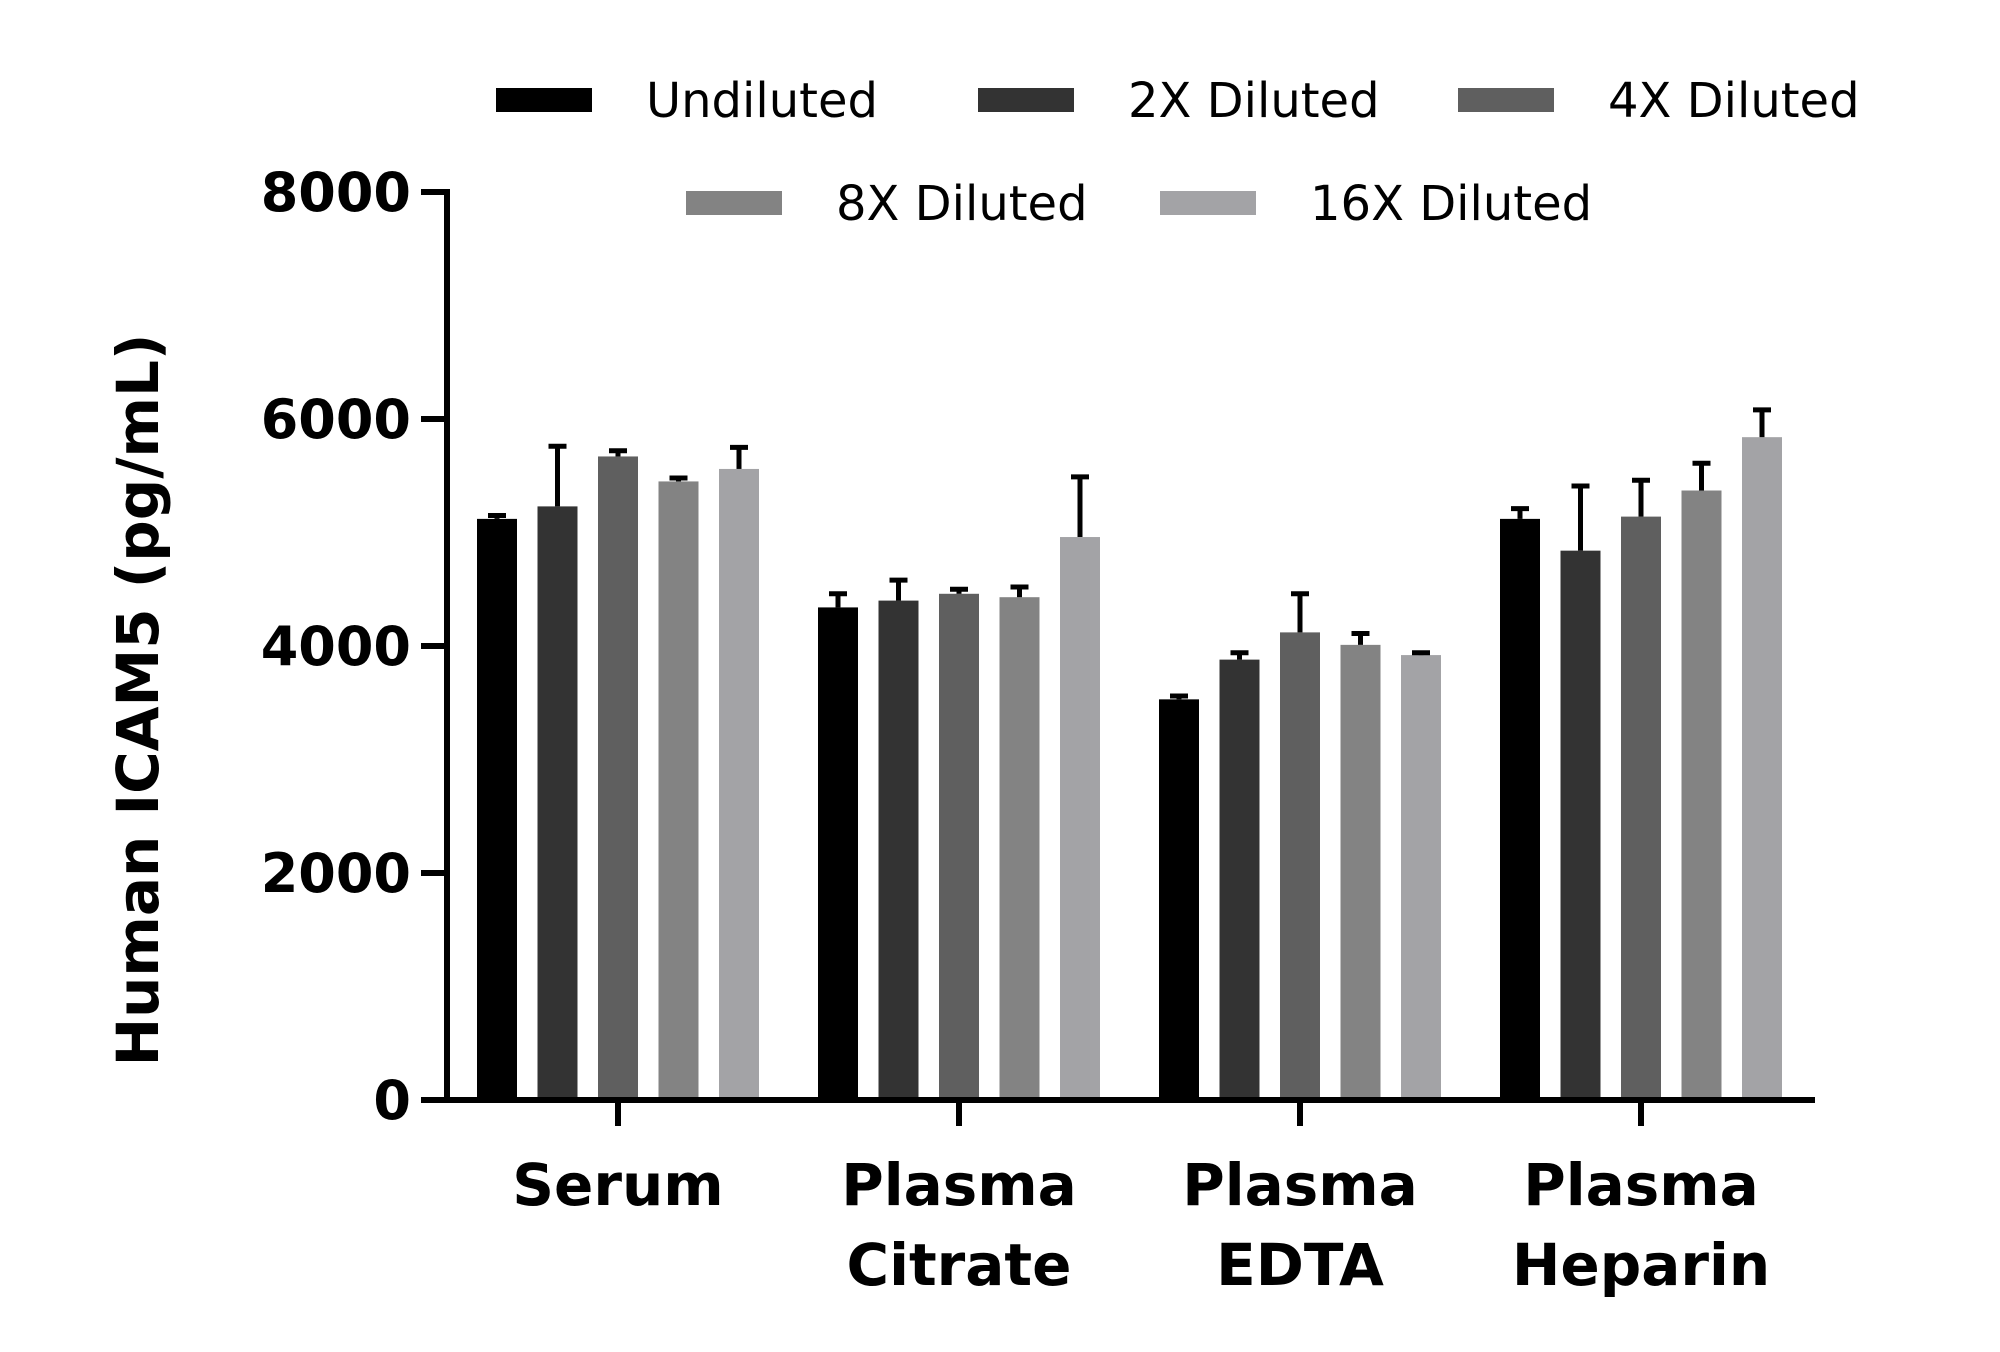 The height and width of the screenshot is (1352, 2000). I want to click on y-tick-label: 2000, so click(336, 873).